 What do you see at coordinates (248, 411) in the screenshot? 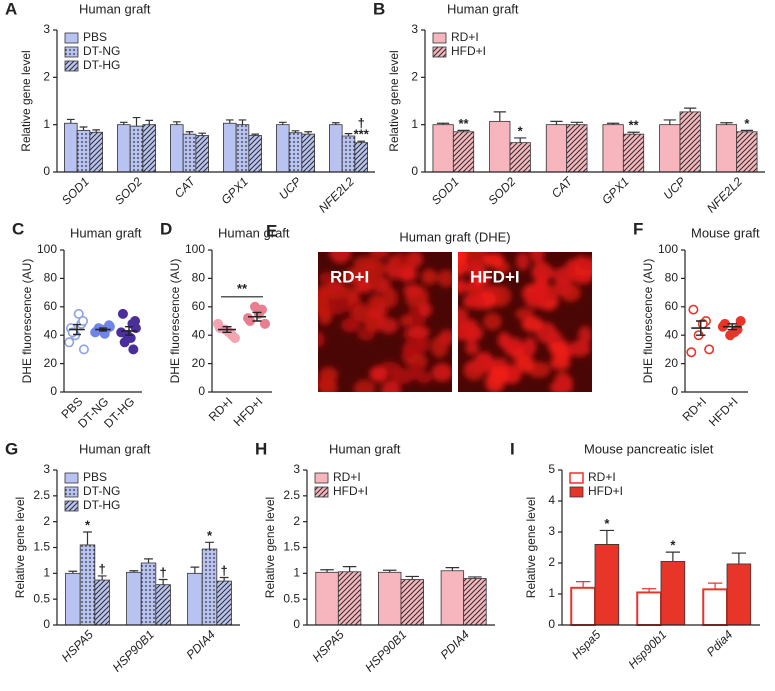
I see `x-tick-label: HFD+I` at bounding box center [248, 411].